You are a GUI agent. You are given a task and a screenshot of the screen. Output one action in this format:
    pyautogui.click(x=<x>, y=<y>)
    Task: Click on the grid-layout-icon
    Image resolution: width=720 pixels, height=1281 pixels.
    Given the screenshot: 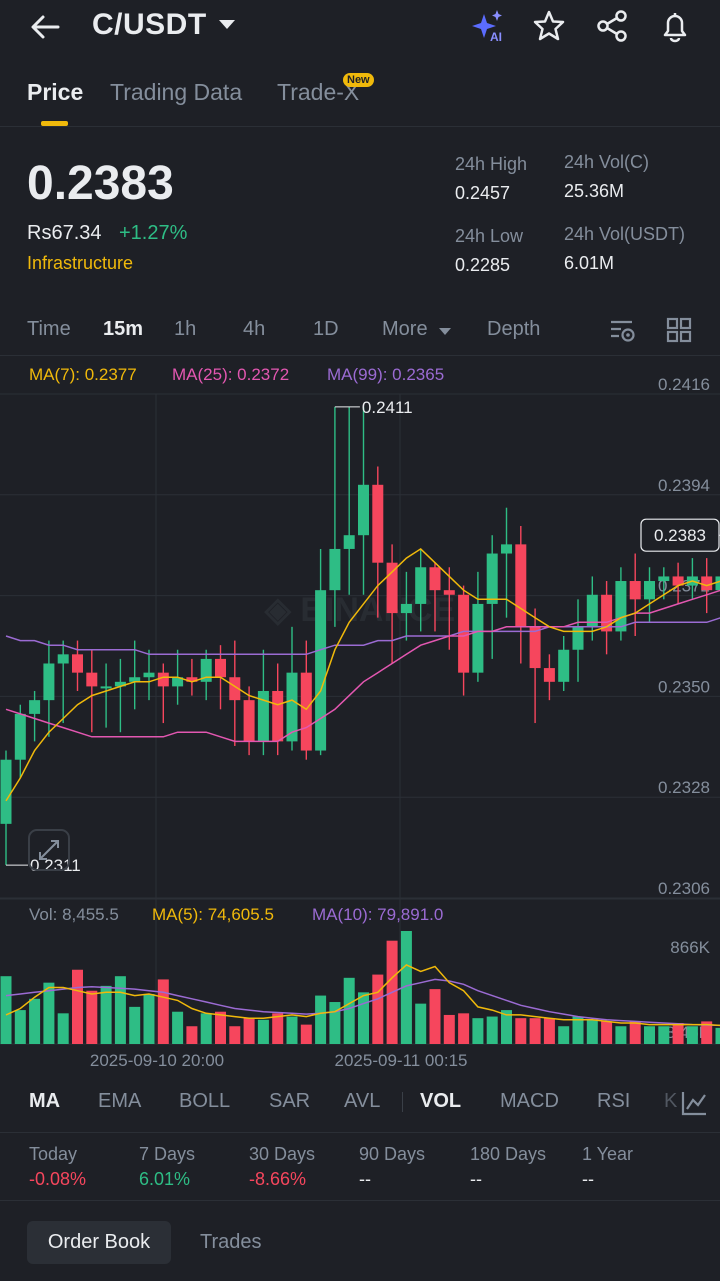 What is the action you would take?
    pyautogui.click(x=679, y=332)
    